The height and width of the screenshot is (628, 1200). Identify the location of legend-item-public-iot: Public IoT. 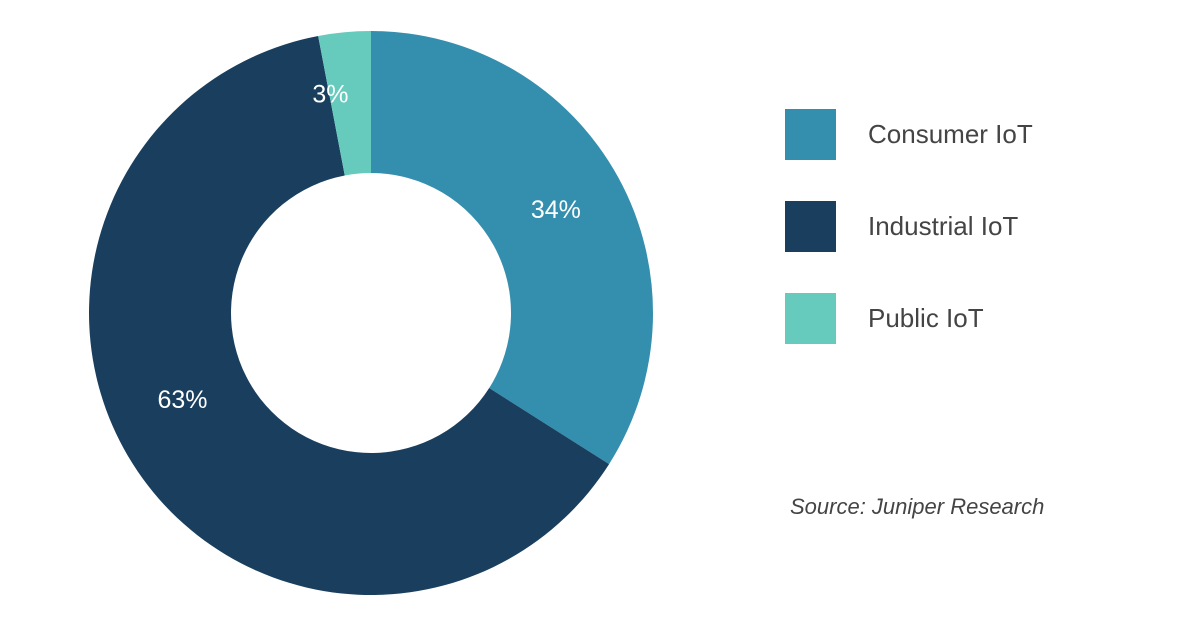
(884, 318).